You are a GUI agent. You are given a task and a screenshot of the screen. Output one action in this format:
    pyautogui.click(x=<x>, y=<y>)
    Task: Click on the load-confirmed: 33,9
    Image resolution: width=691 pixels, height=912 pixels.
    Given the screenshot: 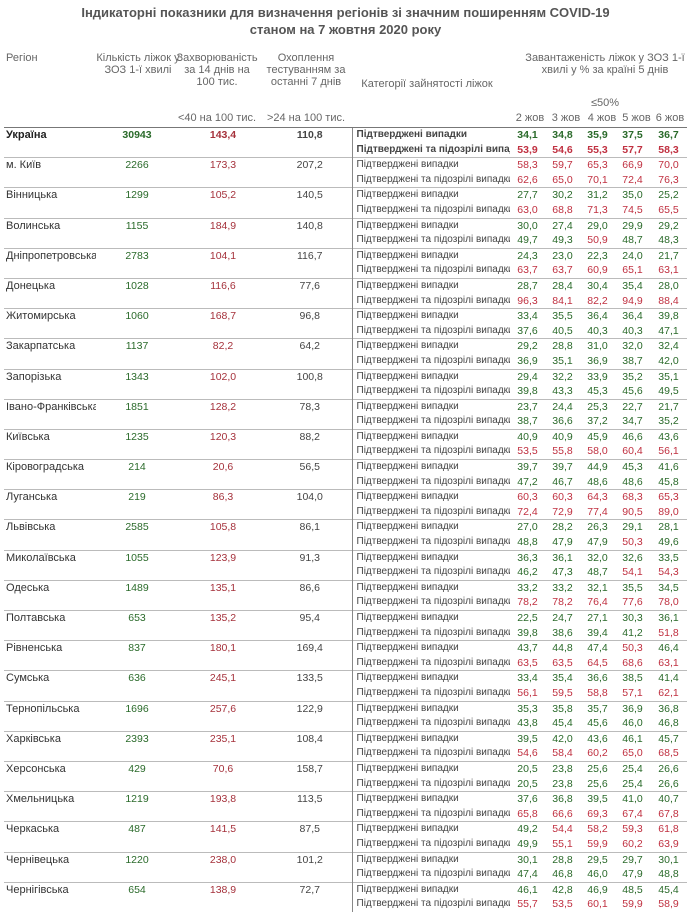 What is the action you would take?
    pyautogui.click(x=597, y=376)
    